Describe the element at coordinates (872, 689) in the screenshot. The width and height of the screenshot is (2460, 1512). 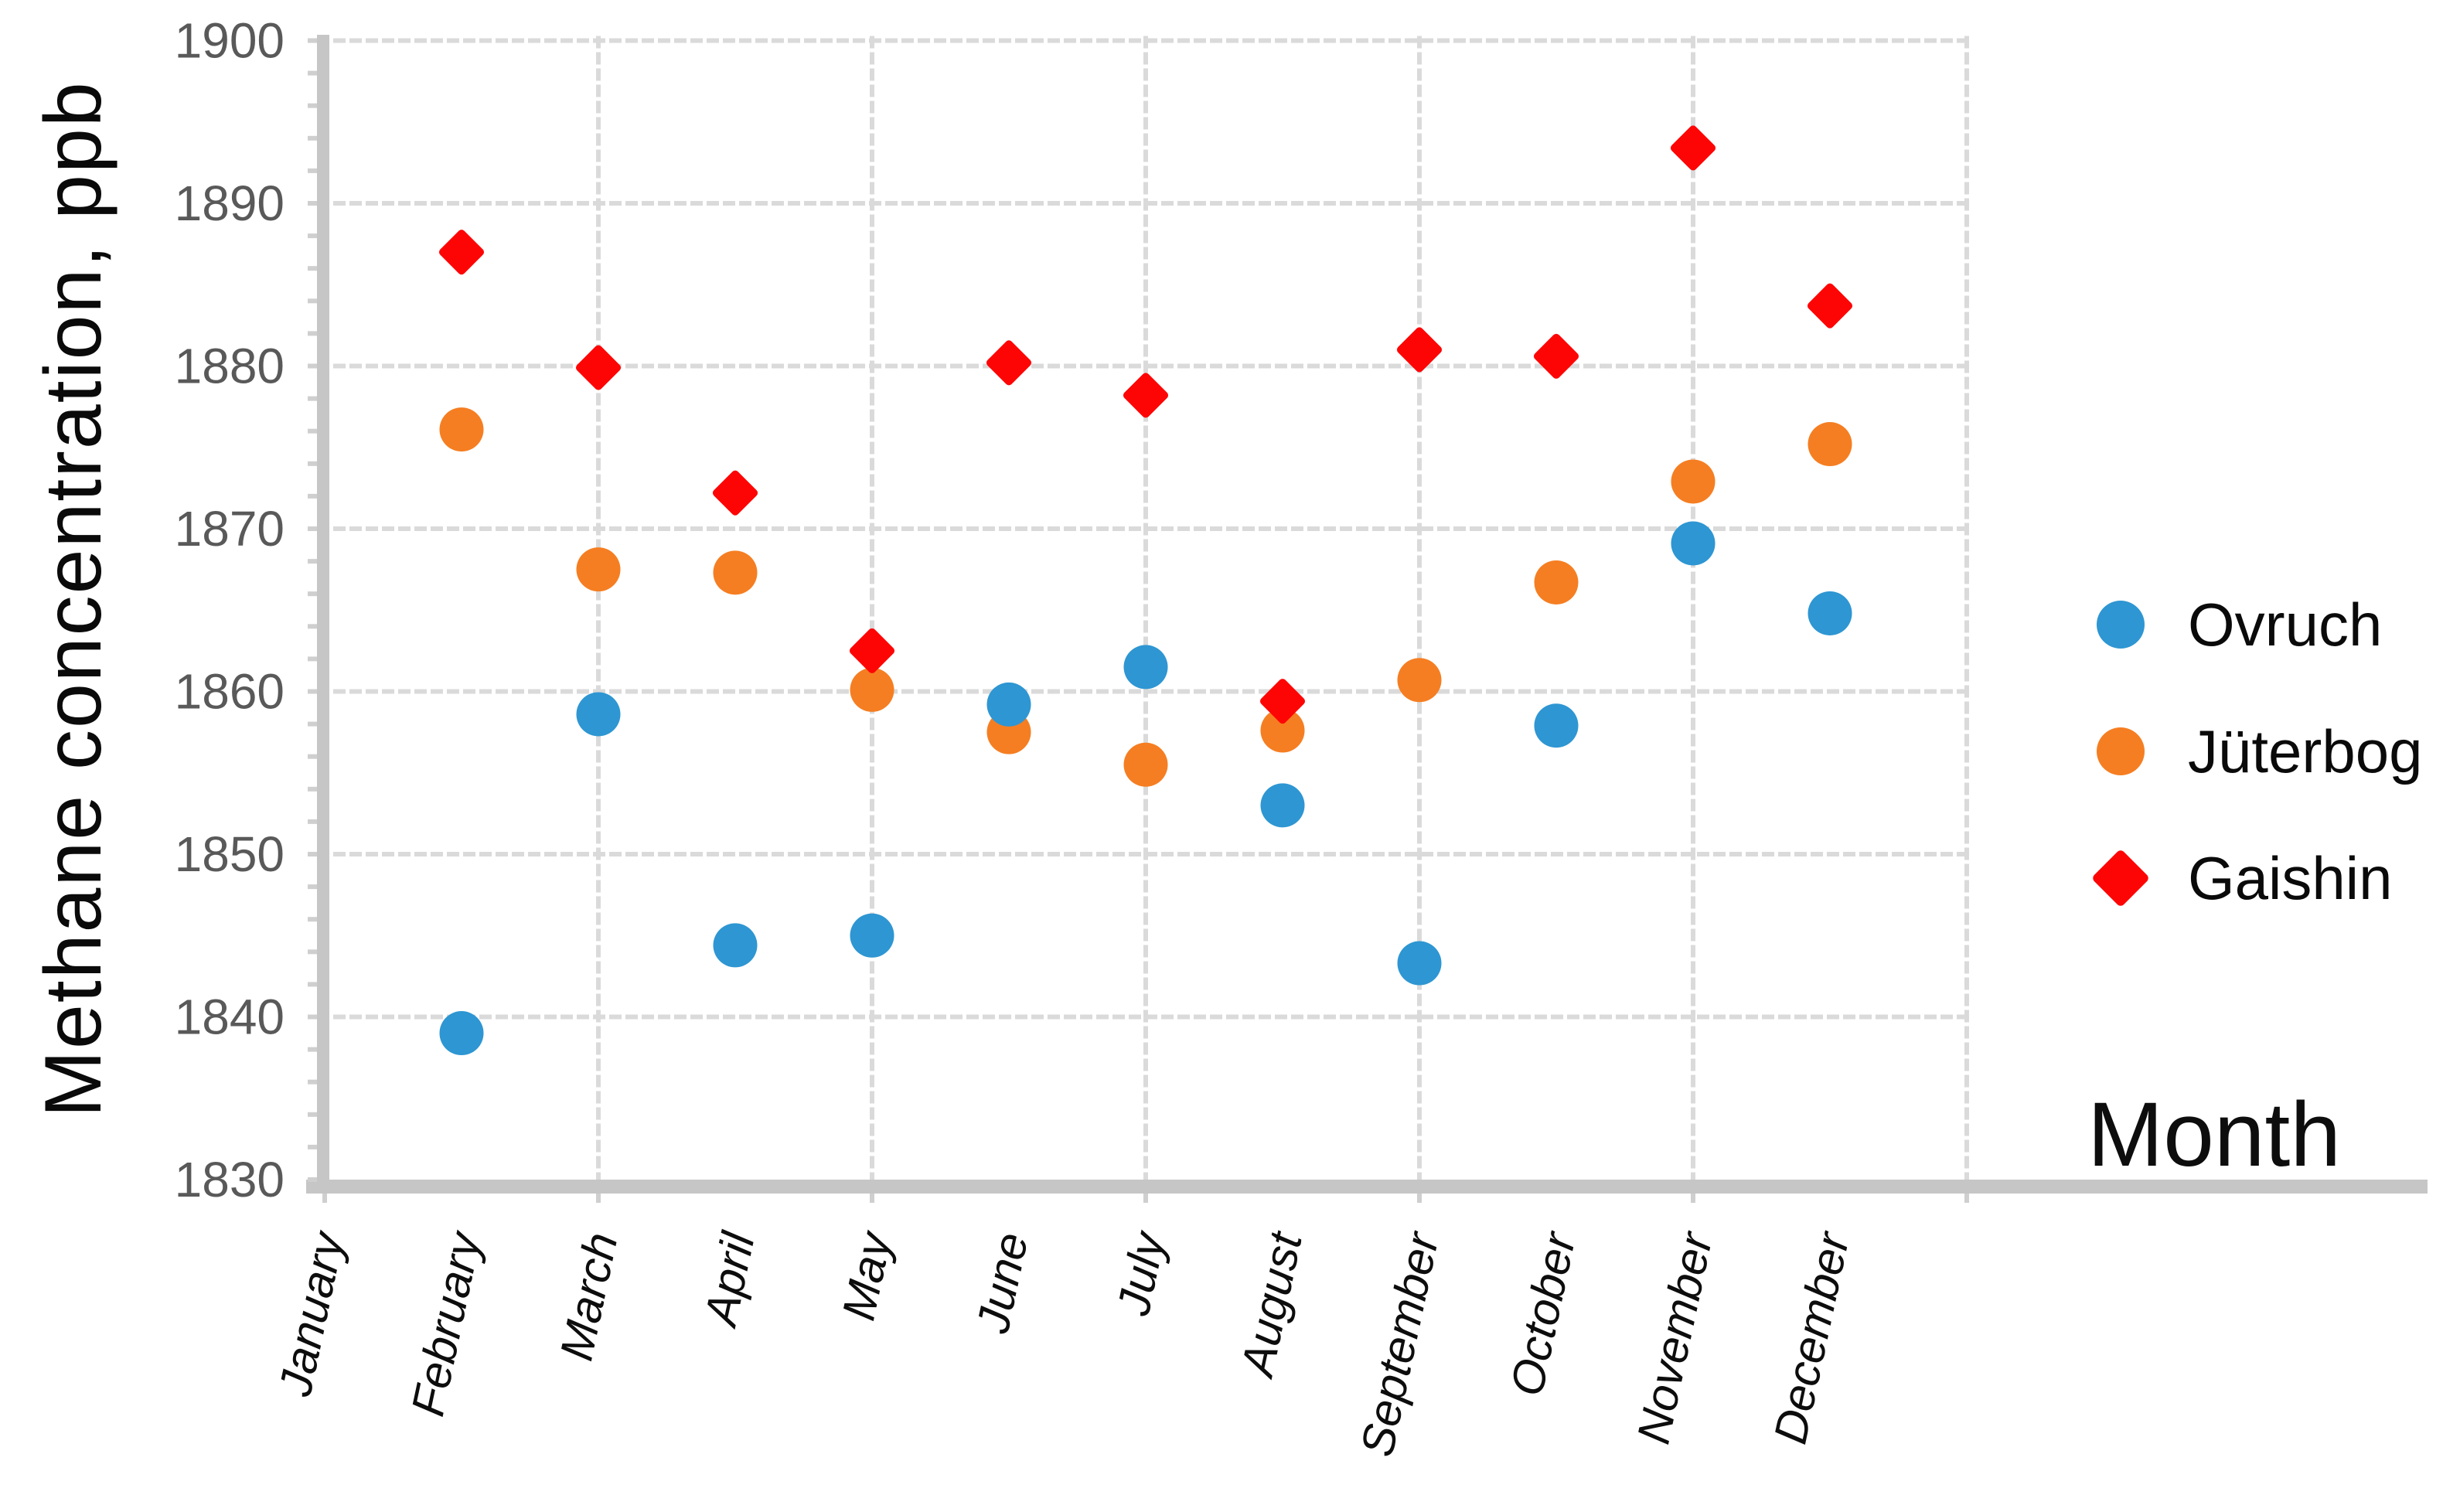
I see `data-point-Jüterbog-5` at that location.